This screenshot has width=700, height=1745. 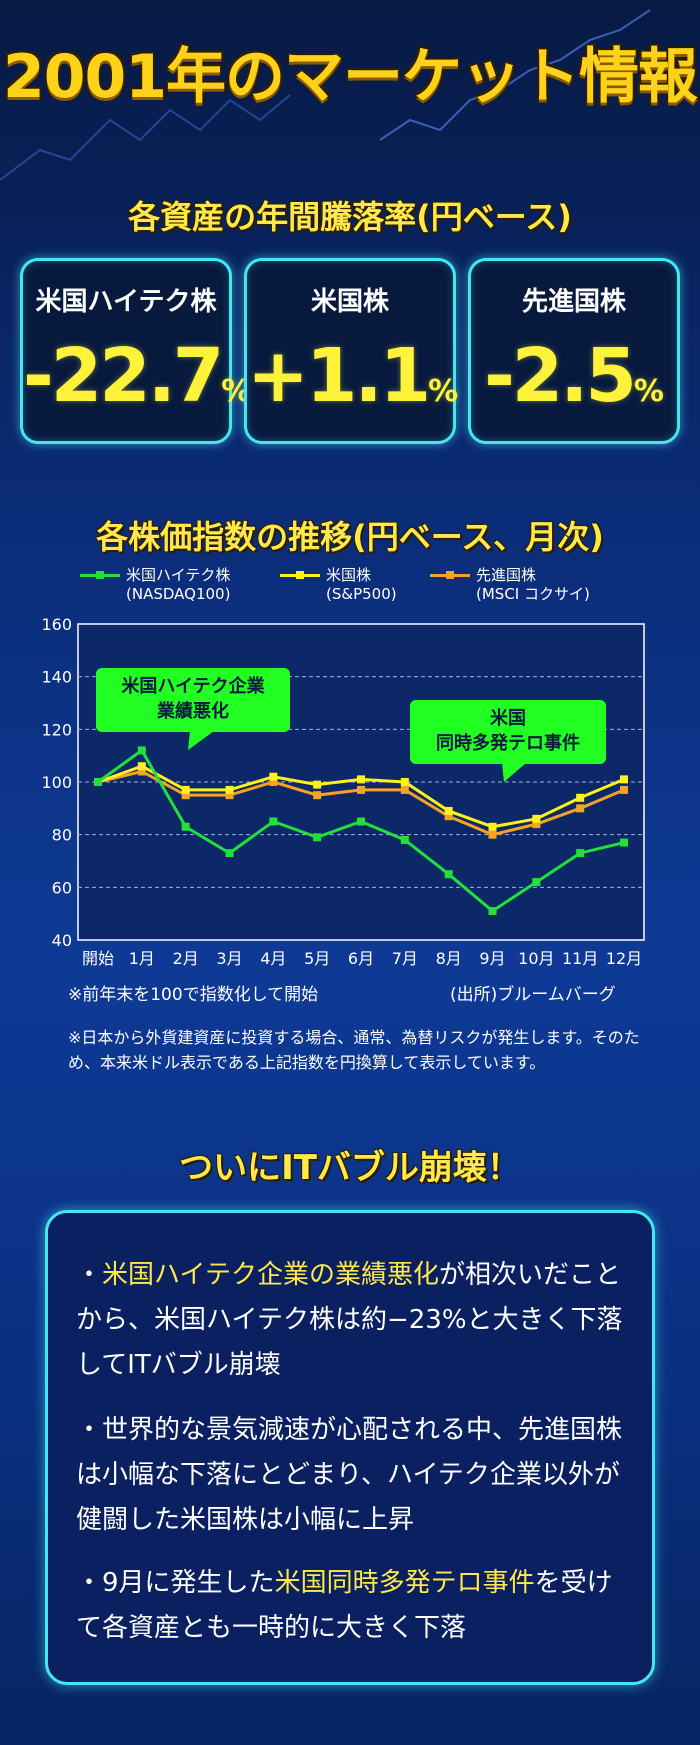 What do you see at coordinates (178, 594) in the screenshot?
I see `legend-sub: (NASDAQ100)` at bounding box center [178, 594].